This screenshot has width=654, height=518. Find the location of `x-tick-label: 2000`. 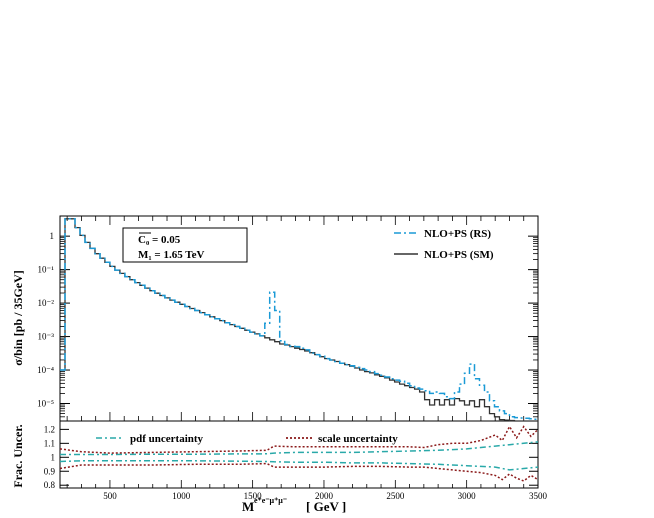

x-tick-label: 2000 is located at coordinates (324, 496).